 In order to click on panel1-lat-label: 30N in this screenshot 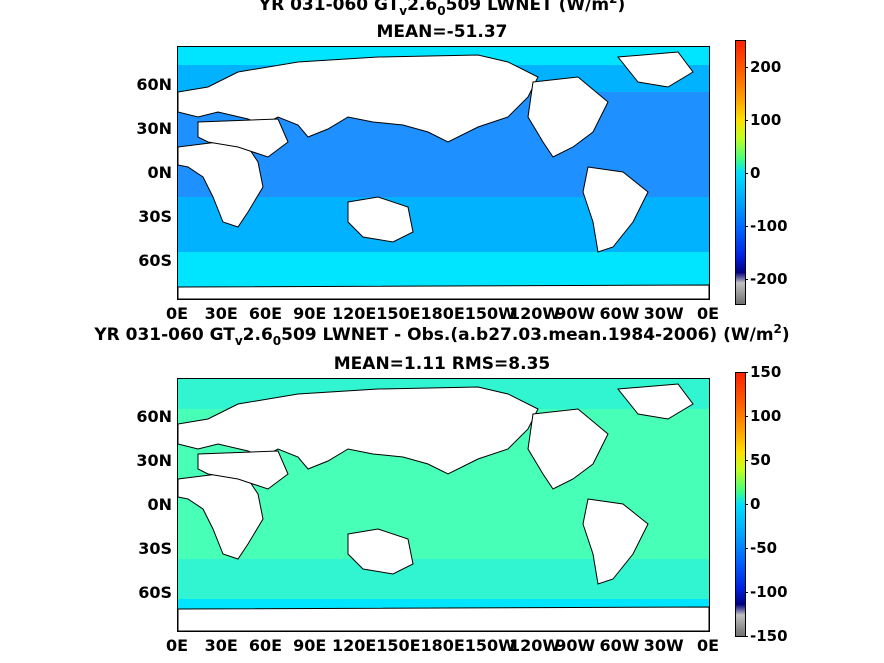, I will do `click(154, 128)`.